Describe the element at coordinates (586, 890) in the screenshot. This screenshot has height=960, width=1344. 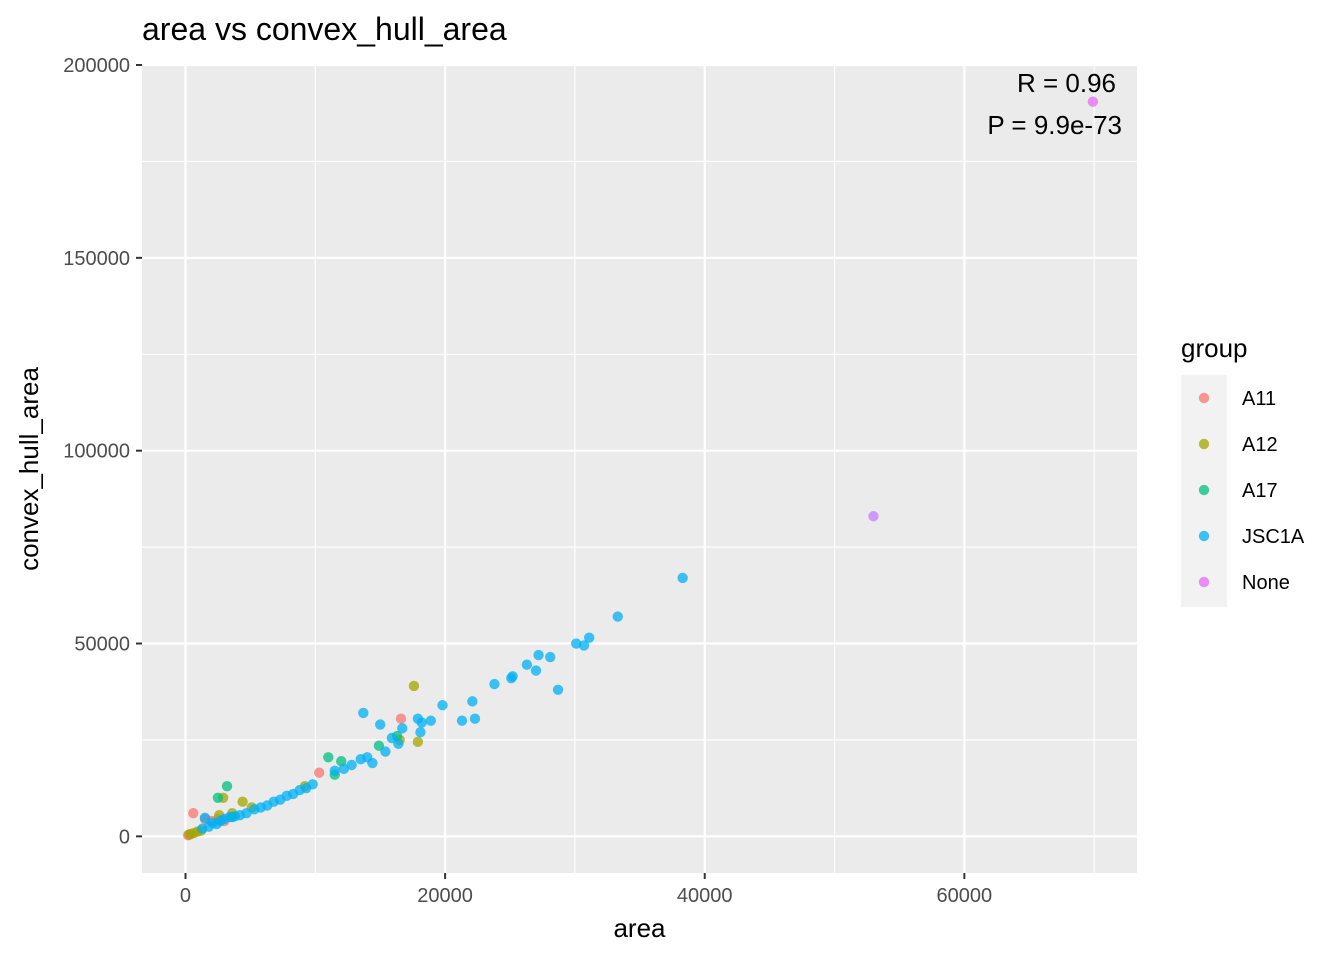
I see `x-axis: 0 20000 40000 60000` at that location.